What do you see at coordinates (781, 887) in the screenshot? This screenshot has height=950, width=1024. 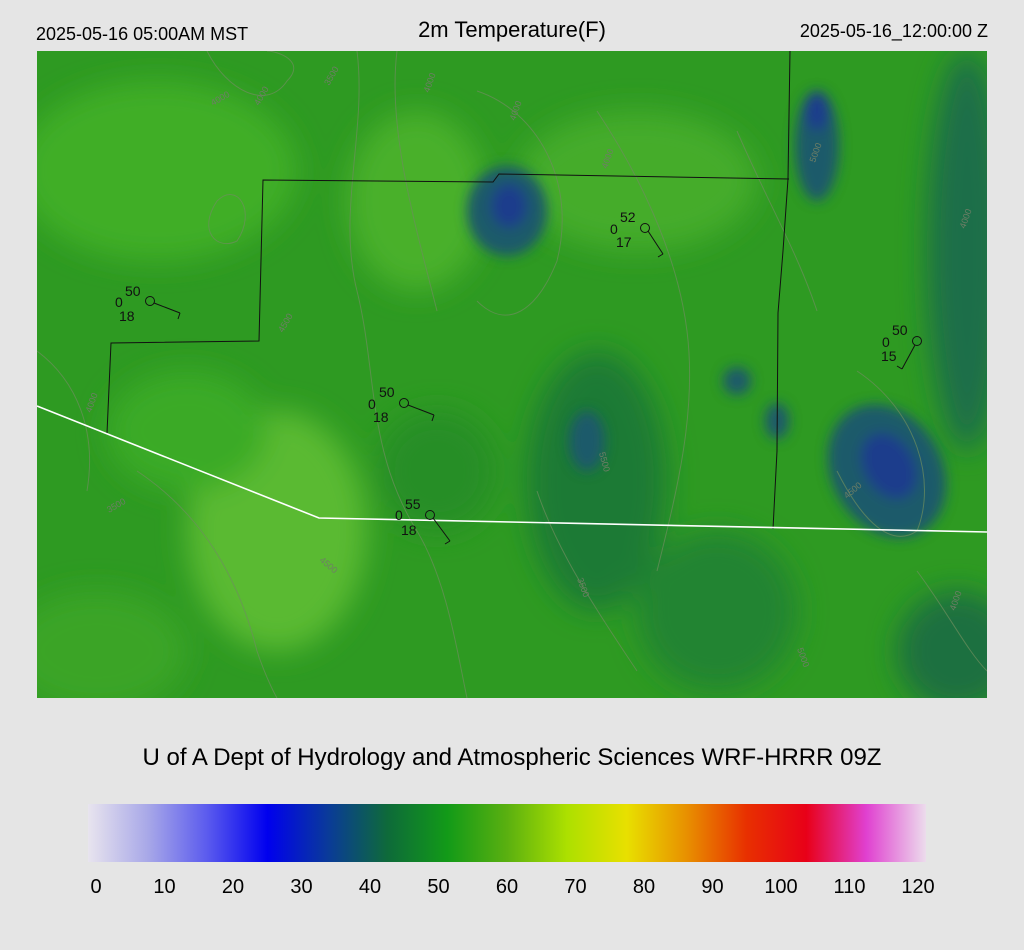 I see `colorbar-tick-label: 100` at bounding box center [781, 887].